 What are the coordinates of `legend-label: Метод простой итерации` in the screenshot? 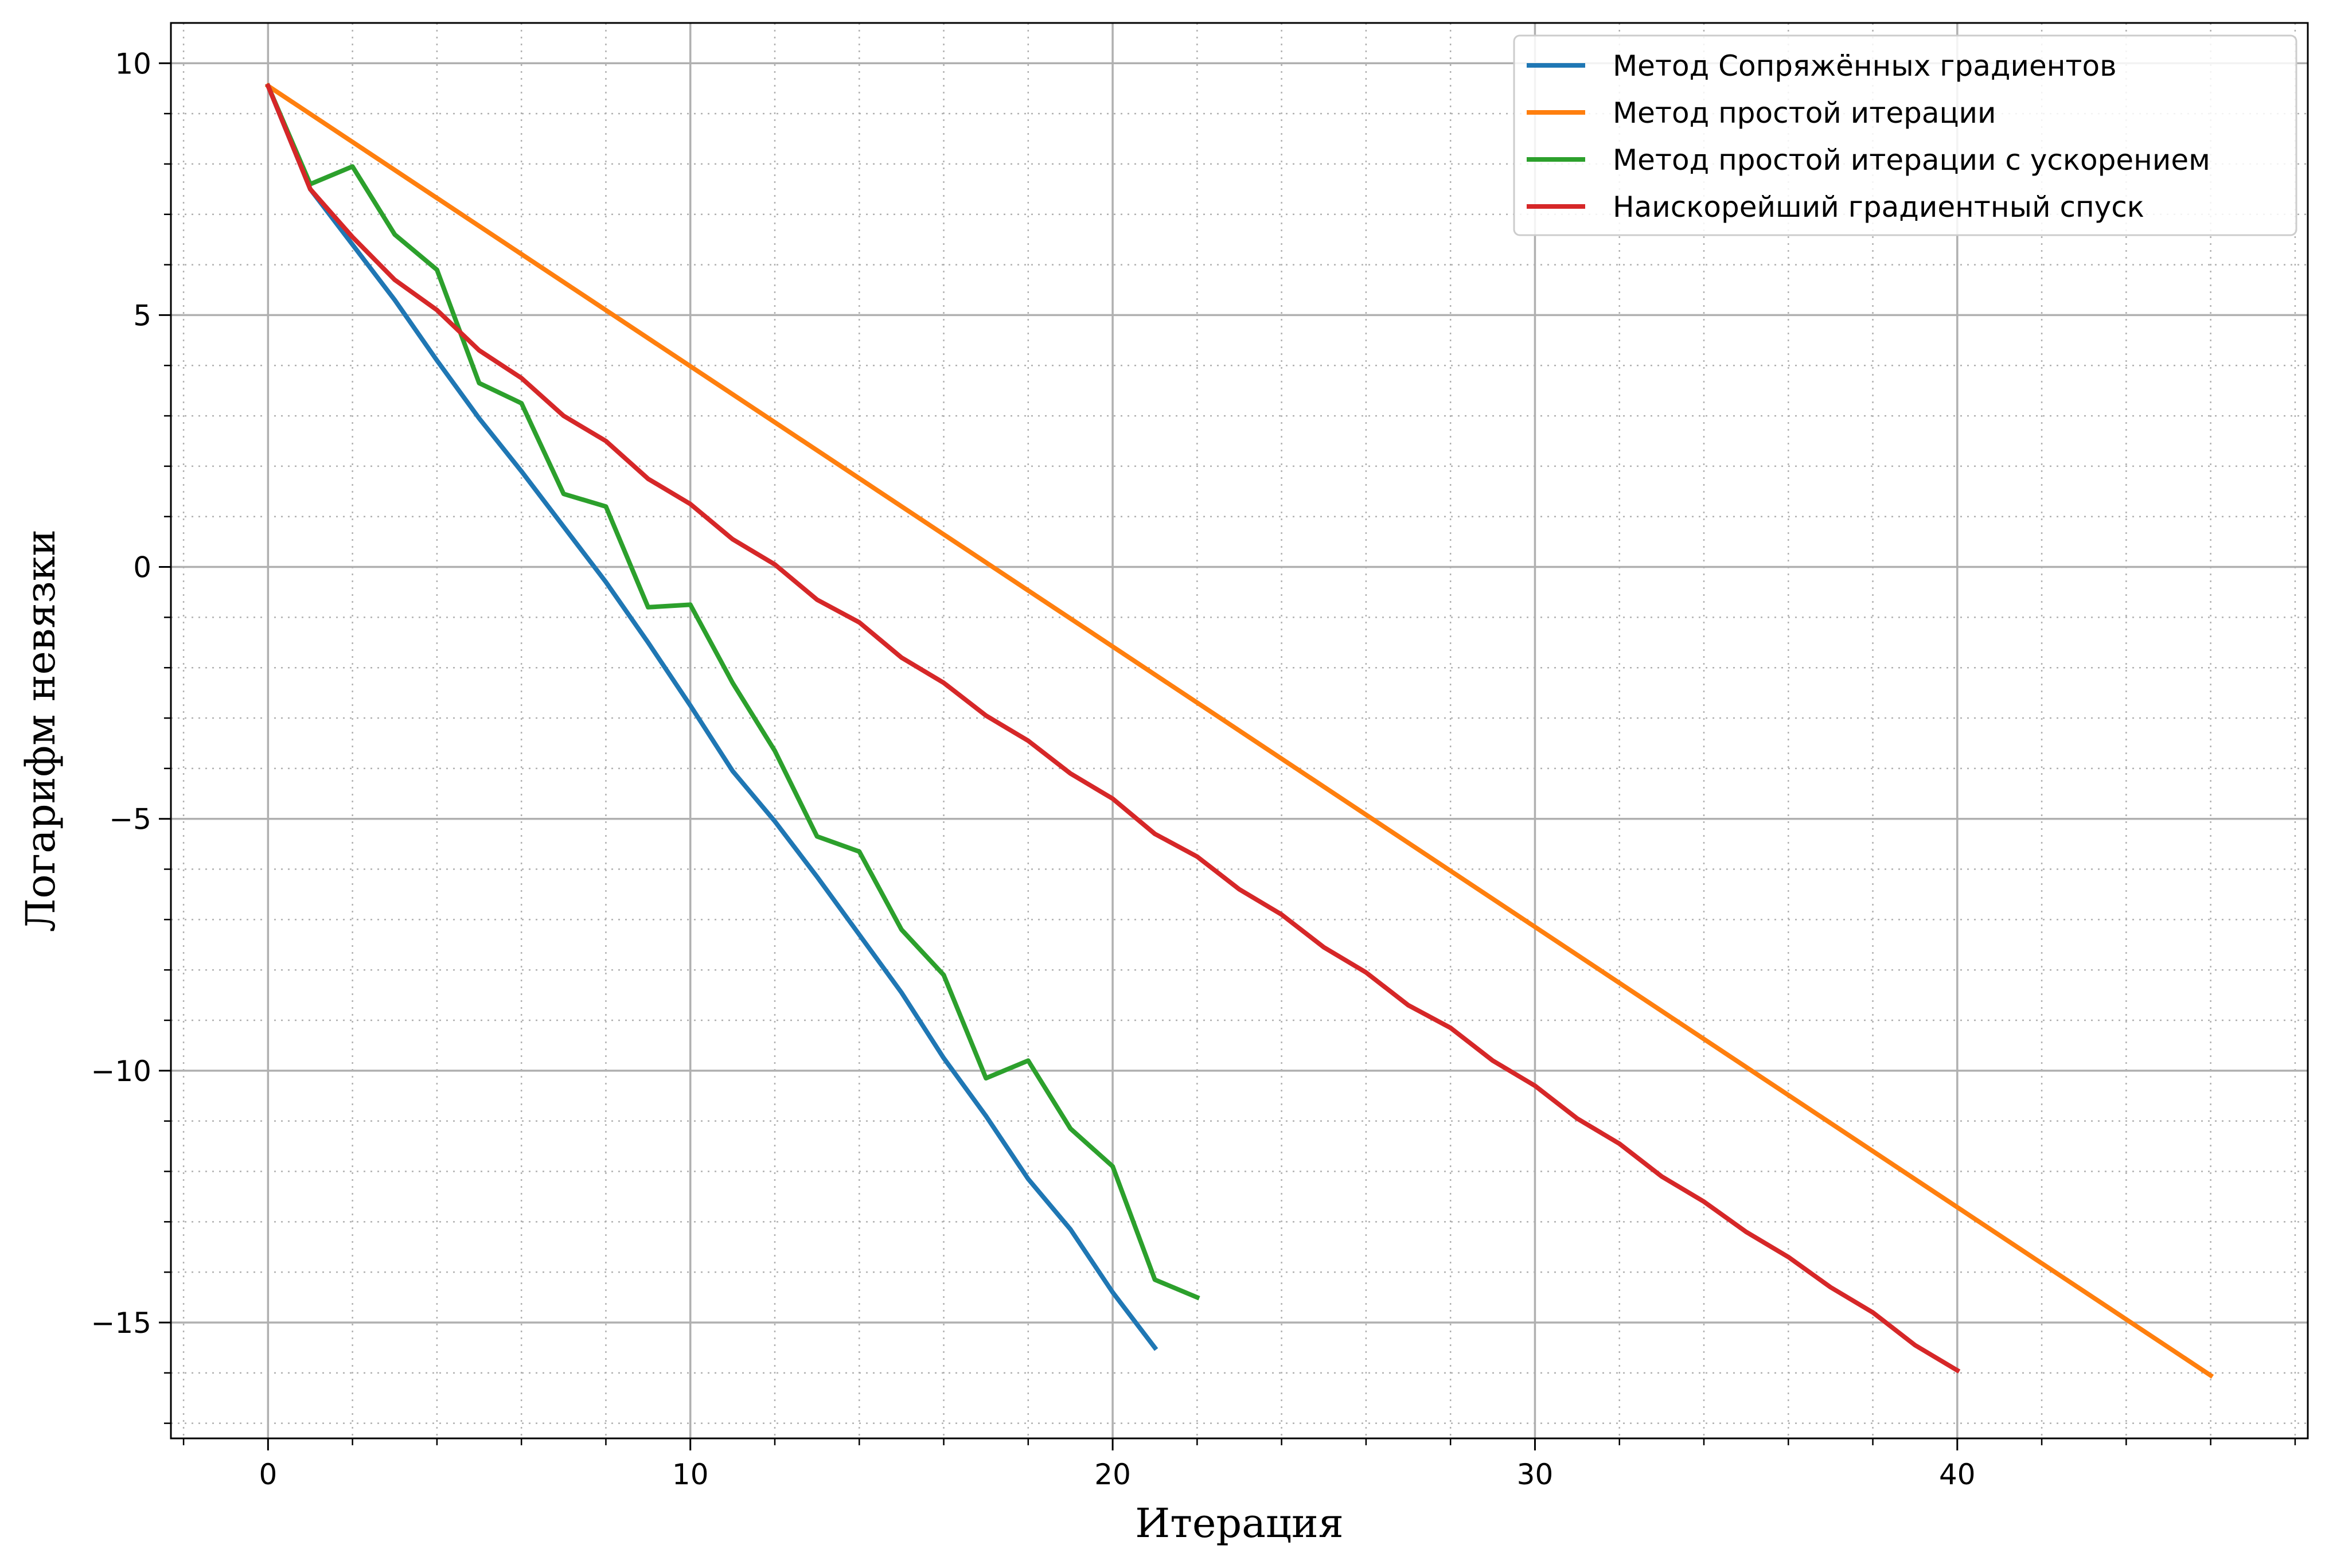 It's located at (1804, 113).